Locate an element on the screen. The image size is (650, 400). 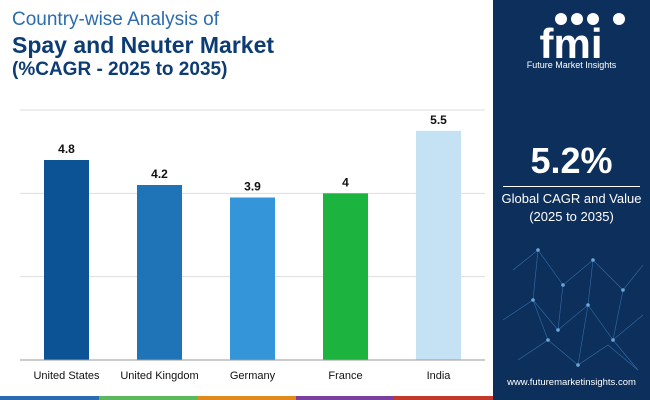
category-label: India is located at coordinates (439, 376).